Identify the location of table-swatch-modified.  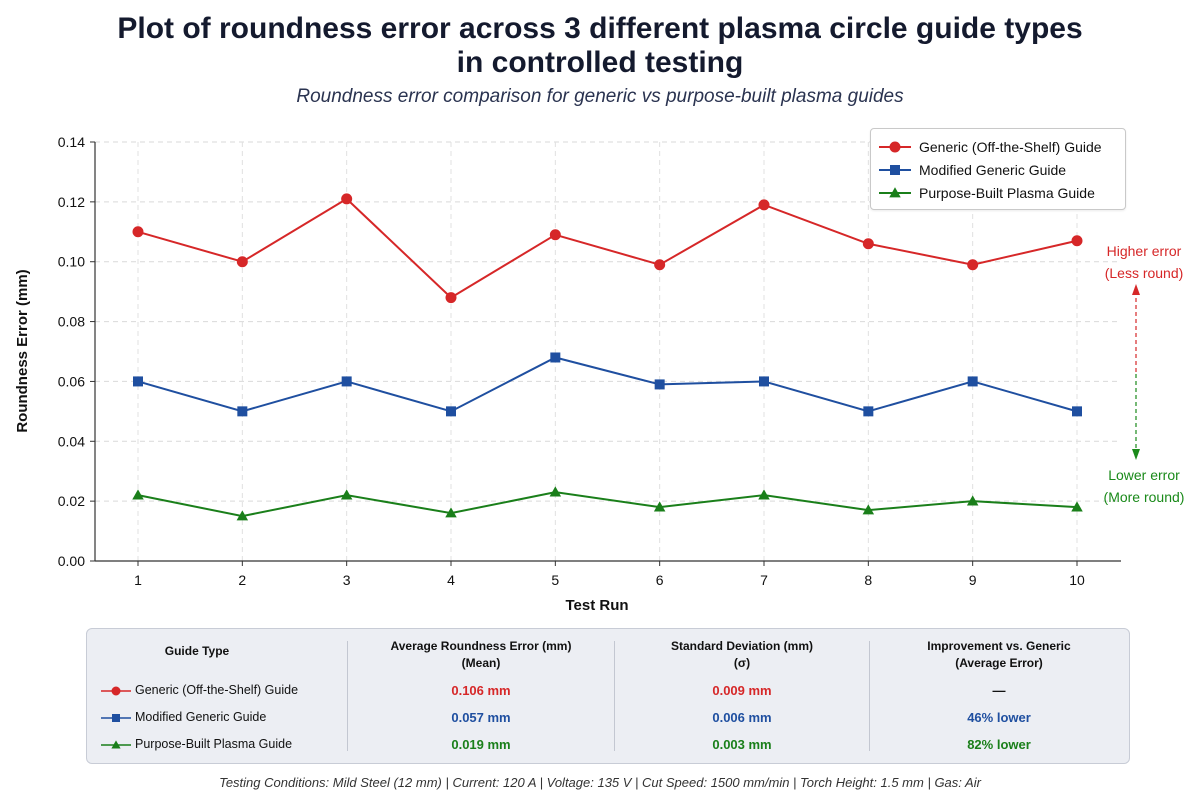
(116, 718).